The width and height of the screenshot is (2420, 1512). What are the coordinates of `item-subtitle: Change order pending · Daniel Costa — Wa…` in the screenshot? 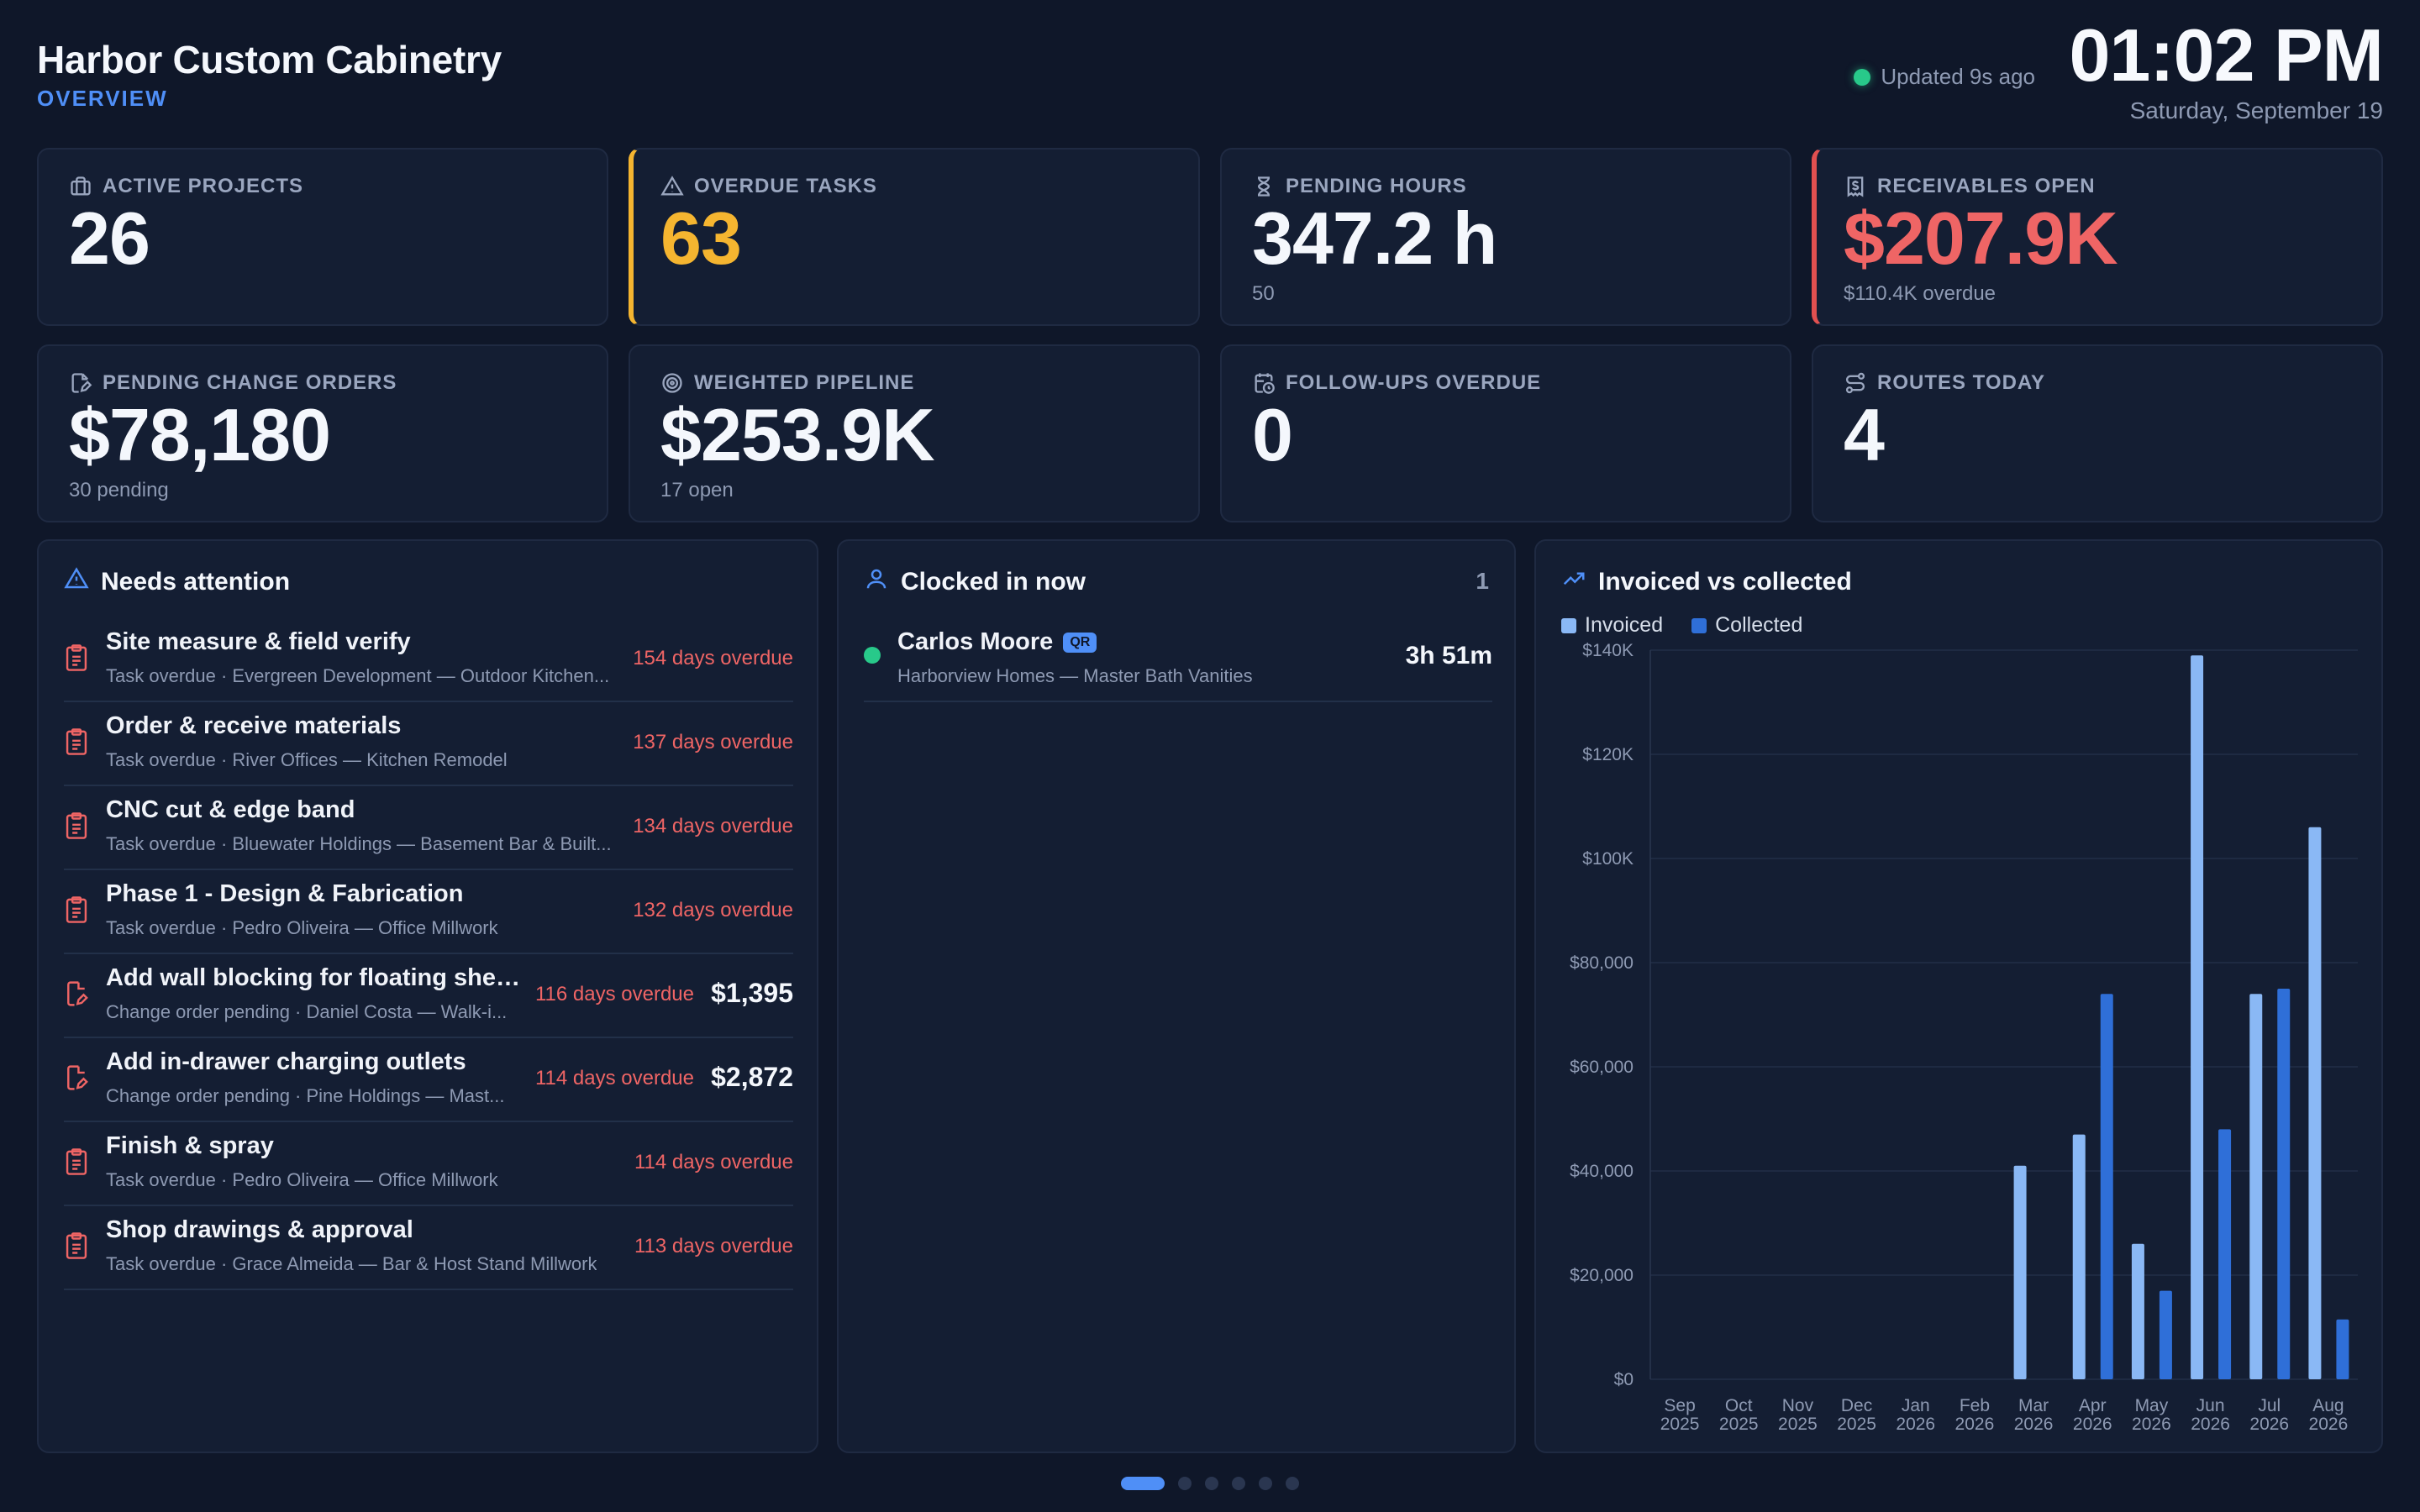 It's located at (307, 1011).